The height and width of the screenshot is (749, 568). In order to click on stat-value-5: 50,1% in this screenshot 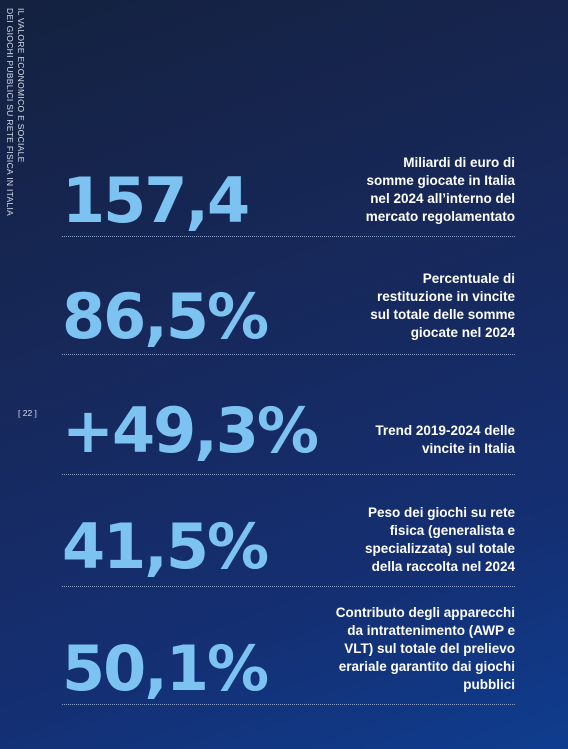, I will do `click(165, 668)`.